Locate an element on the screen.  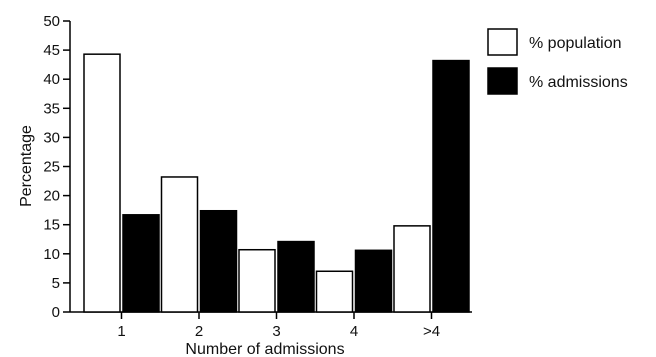
x-axis: 1 2 3 4 >4 is located at coordinates (271, 325).